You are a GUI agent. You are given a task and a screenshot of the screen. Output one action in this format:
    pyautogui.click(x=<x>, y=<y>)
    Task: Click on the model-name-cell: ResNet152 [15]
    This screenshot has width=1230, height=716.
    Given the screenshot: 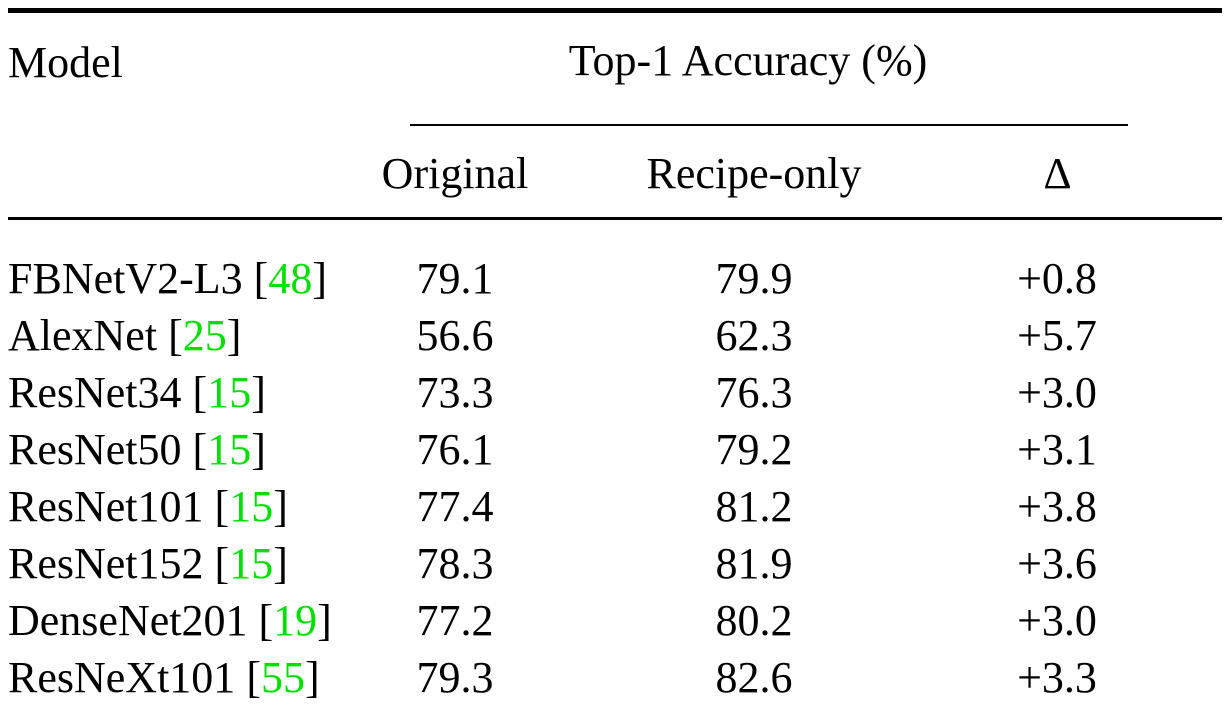 What is the action you would take?
    pyautogui.click(x=184, y=563)
    